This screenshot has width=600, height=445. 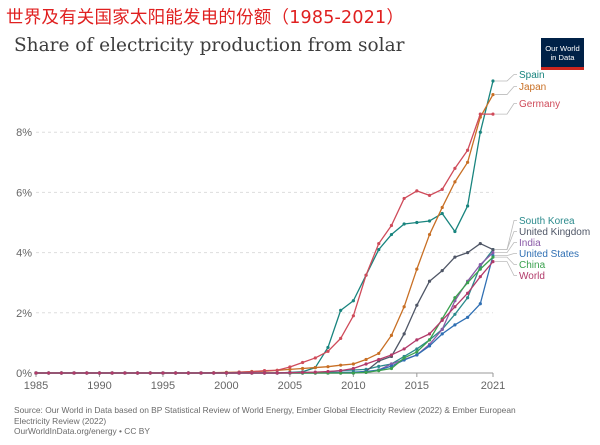 I want to click on owid-logo: Our World in Data, so click(x=562, y=54).